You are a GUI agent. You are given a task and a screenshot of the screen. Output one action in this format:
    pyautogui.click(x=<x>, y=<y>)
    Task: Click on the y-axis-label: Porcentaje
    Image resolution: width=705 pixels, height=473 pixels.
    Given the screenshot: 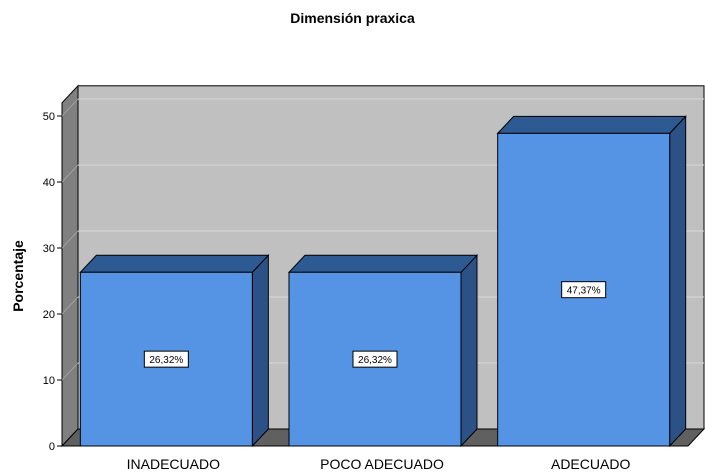 What is the action you would take?
    pyautogui.click(x=18, y=276)
    